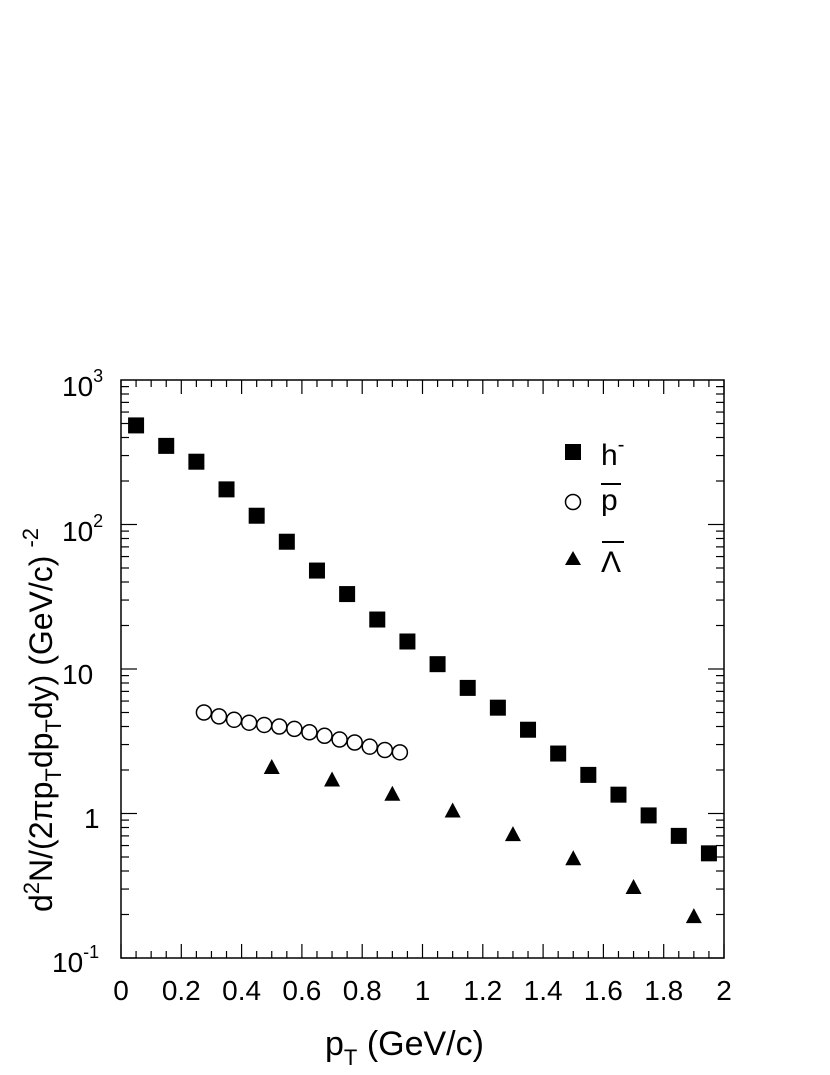 The height and width of the screenshot is (1075, 830). What do you see at coordinates (181, 990) in the screenshot?
I see `x-tick-label: 0.2` at bounding box center [181, 990].